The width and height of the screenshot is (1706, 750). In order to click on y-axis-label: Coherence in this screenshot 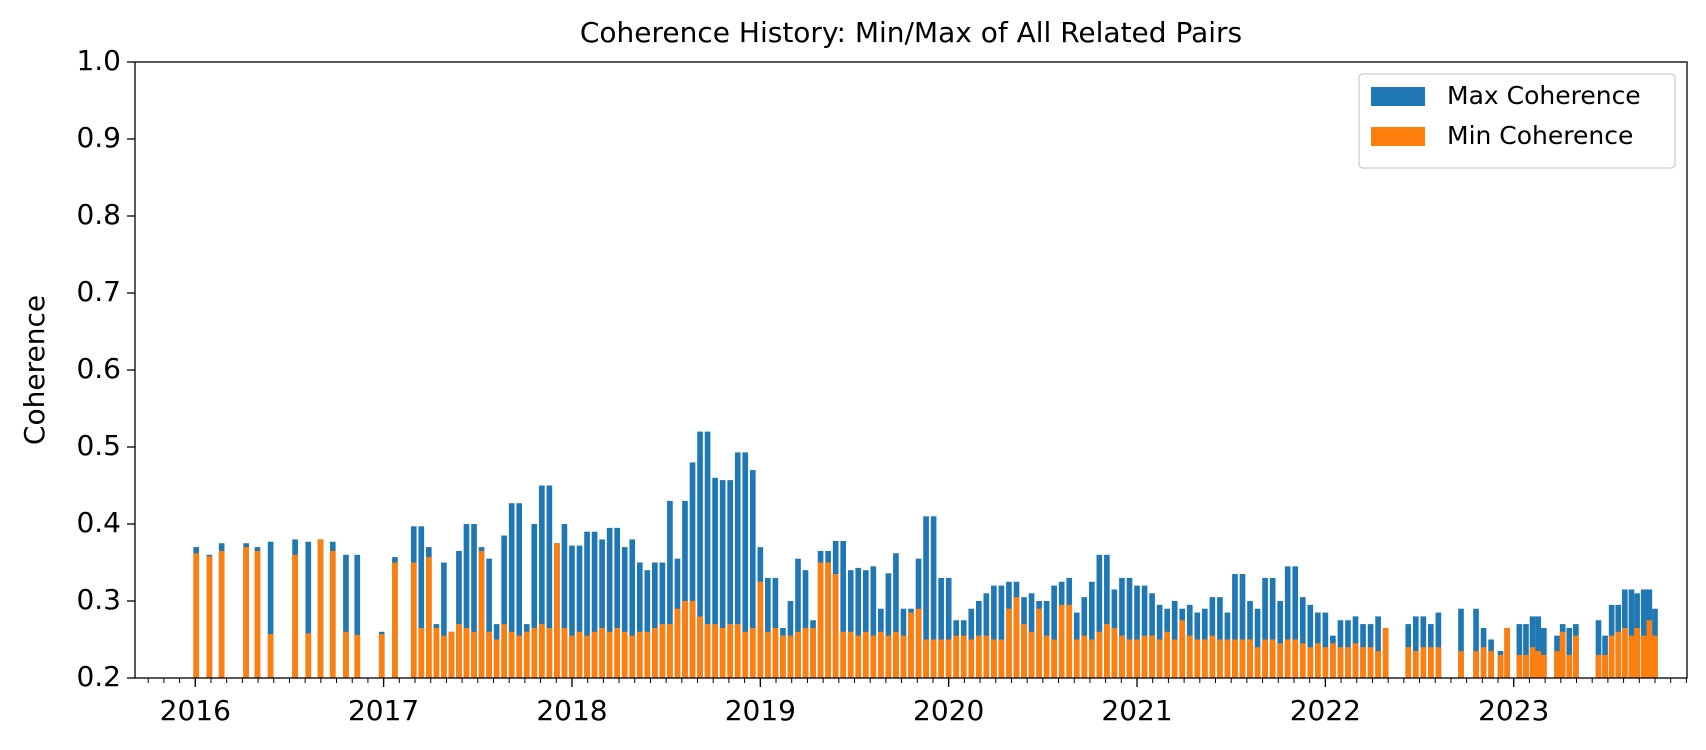, I will do `click(34, 370)`.